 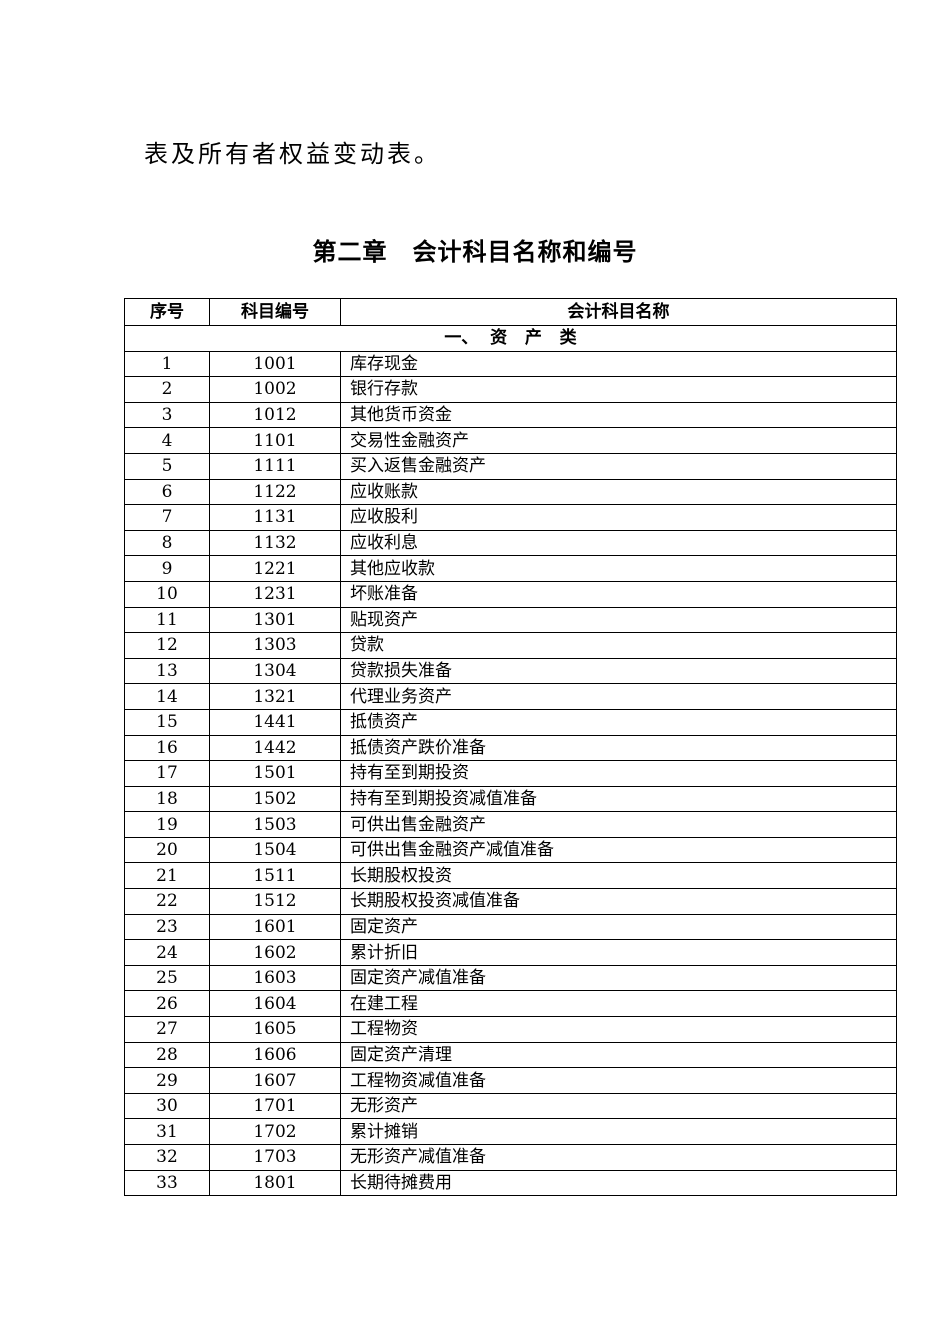 I want to click on cell-code: 1503, so click(x=275, y=824).